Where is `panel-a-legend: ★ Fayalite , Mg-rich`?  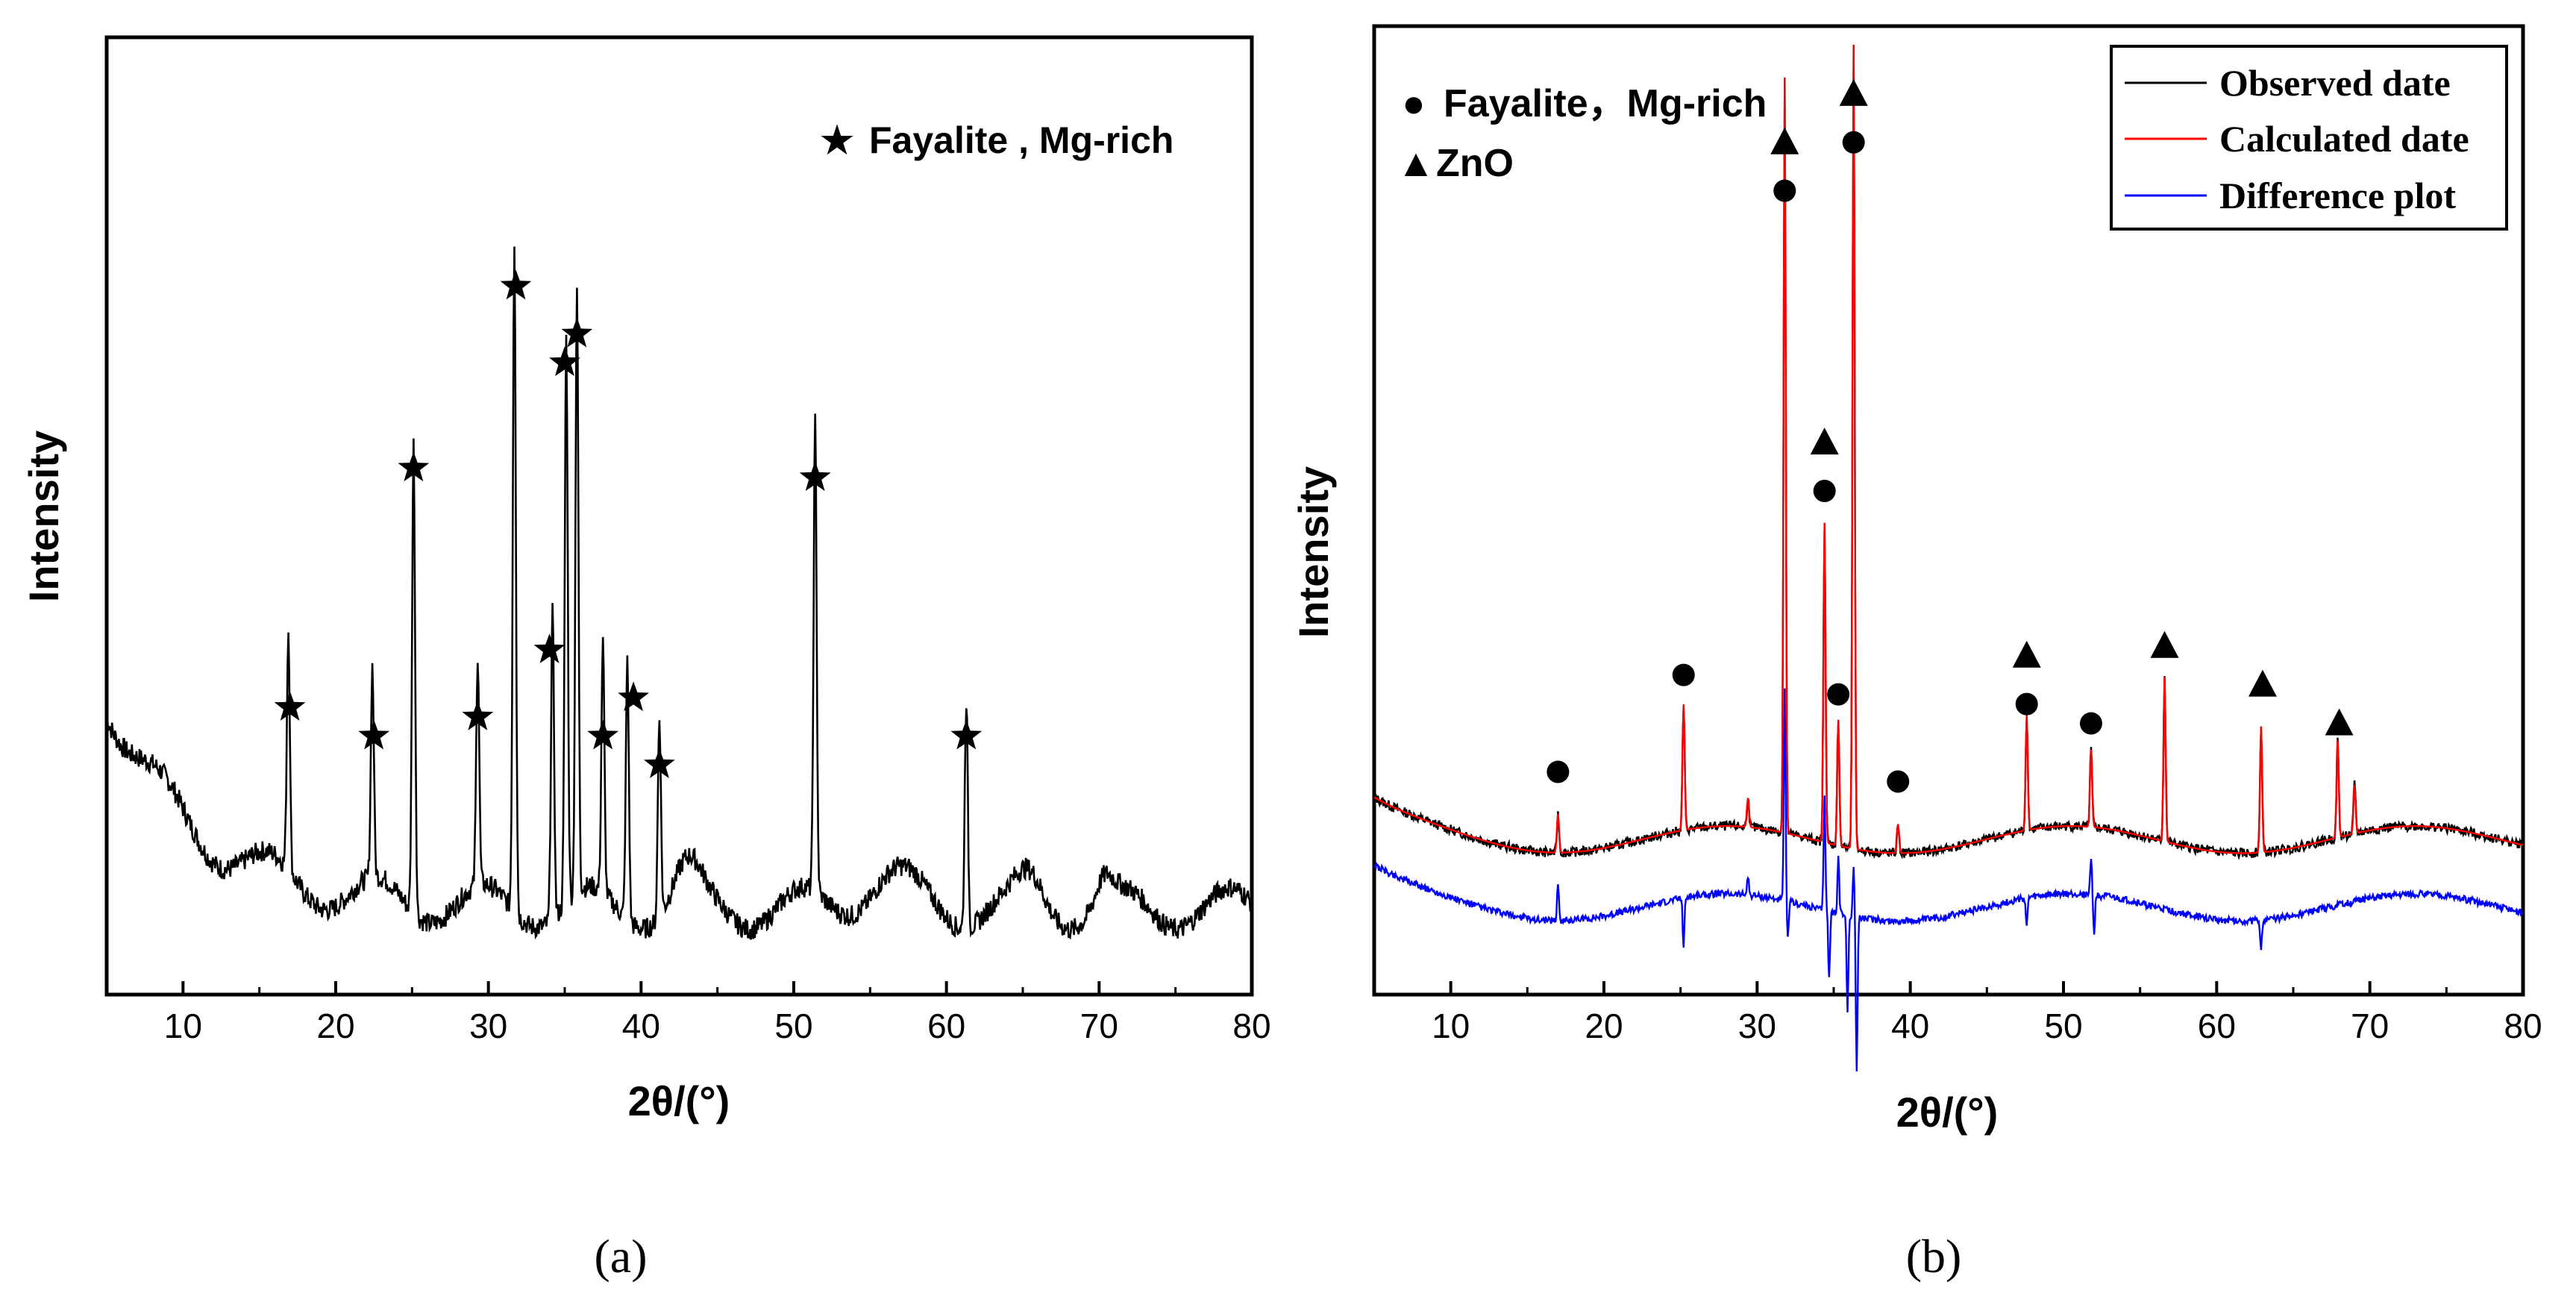
panel-a-legend: ★ Fayalite , Mg-rich is located at coordinates (997, 140).